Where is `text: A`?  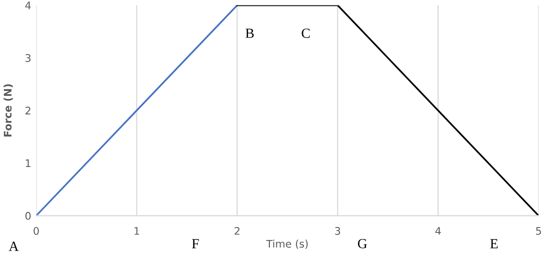
text: A is located at coordinates (13, 246).